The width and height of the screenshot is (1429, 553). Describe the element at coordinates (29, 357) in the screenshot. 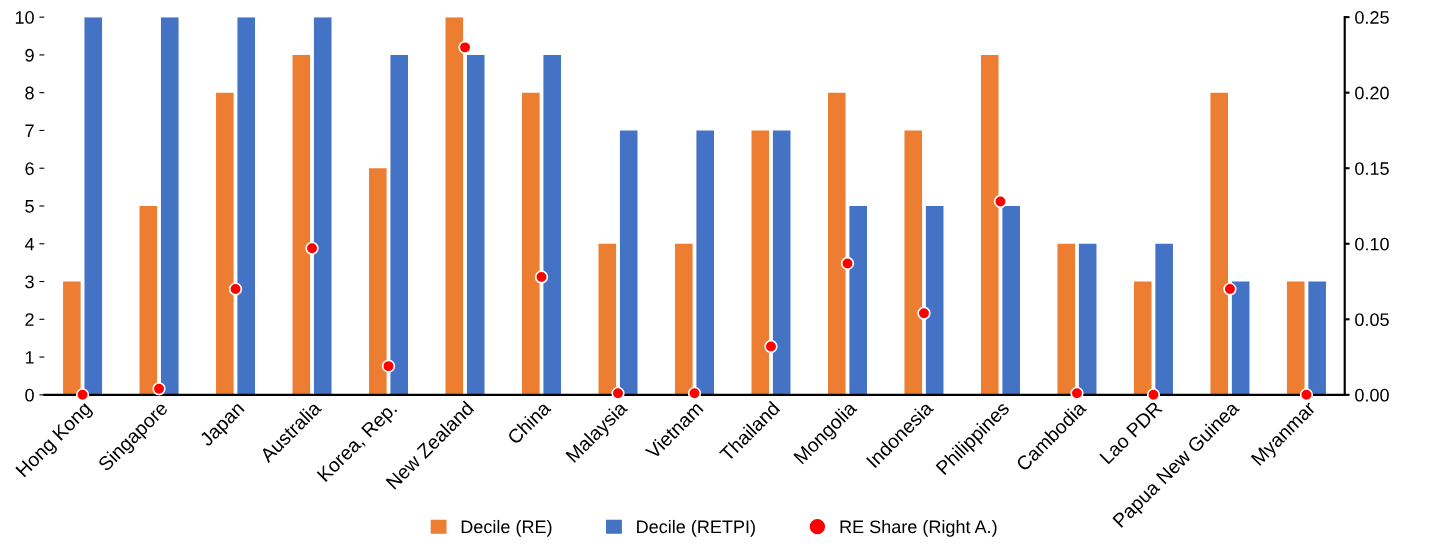

I see `y-tick-label: 1` at that location.